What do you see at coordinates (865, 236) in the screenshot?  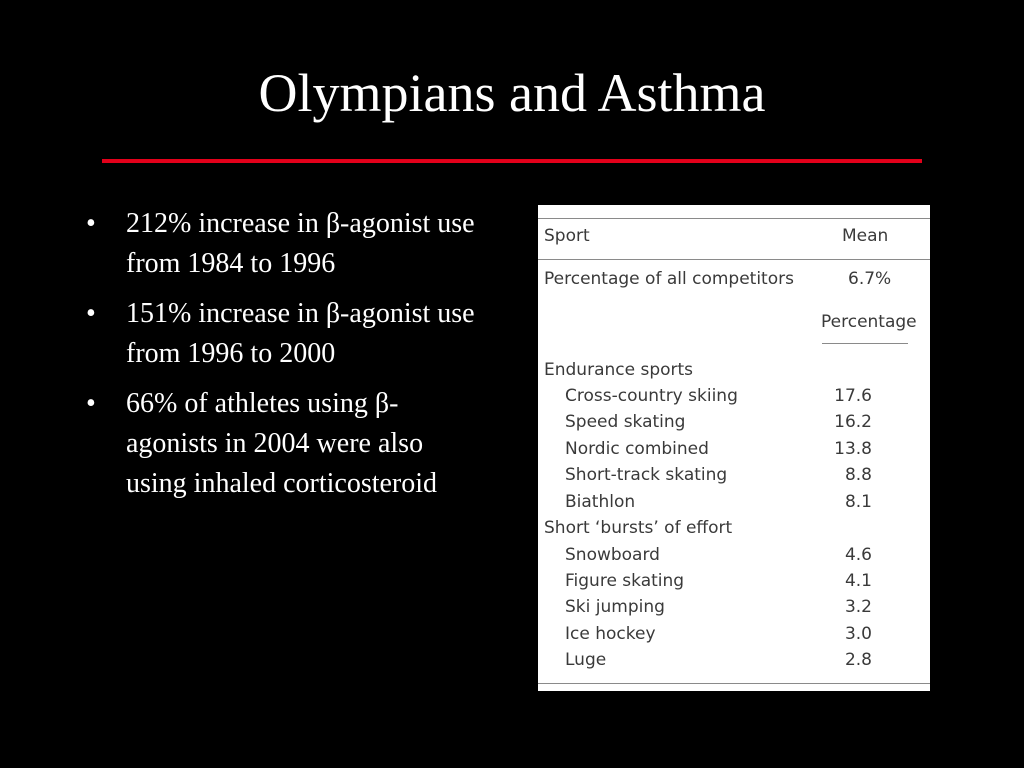 I see `header-mean: Mean` at bounding box center [865, 236].